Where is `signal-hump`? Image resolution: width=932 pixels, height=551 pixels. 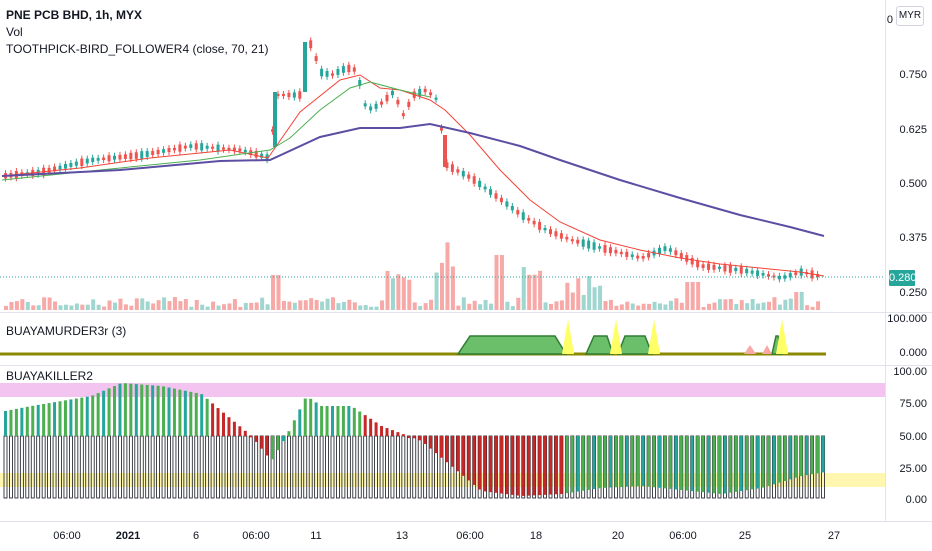 signal-hump is located at coordinates (599, 345).